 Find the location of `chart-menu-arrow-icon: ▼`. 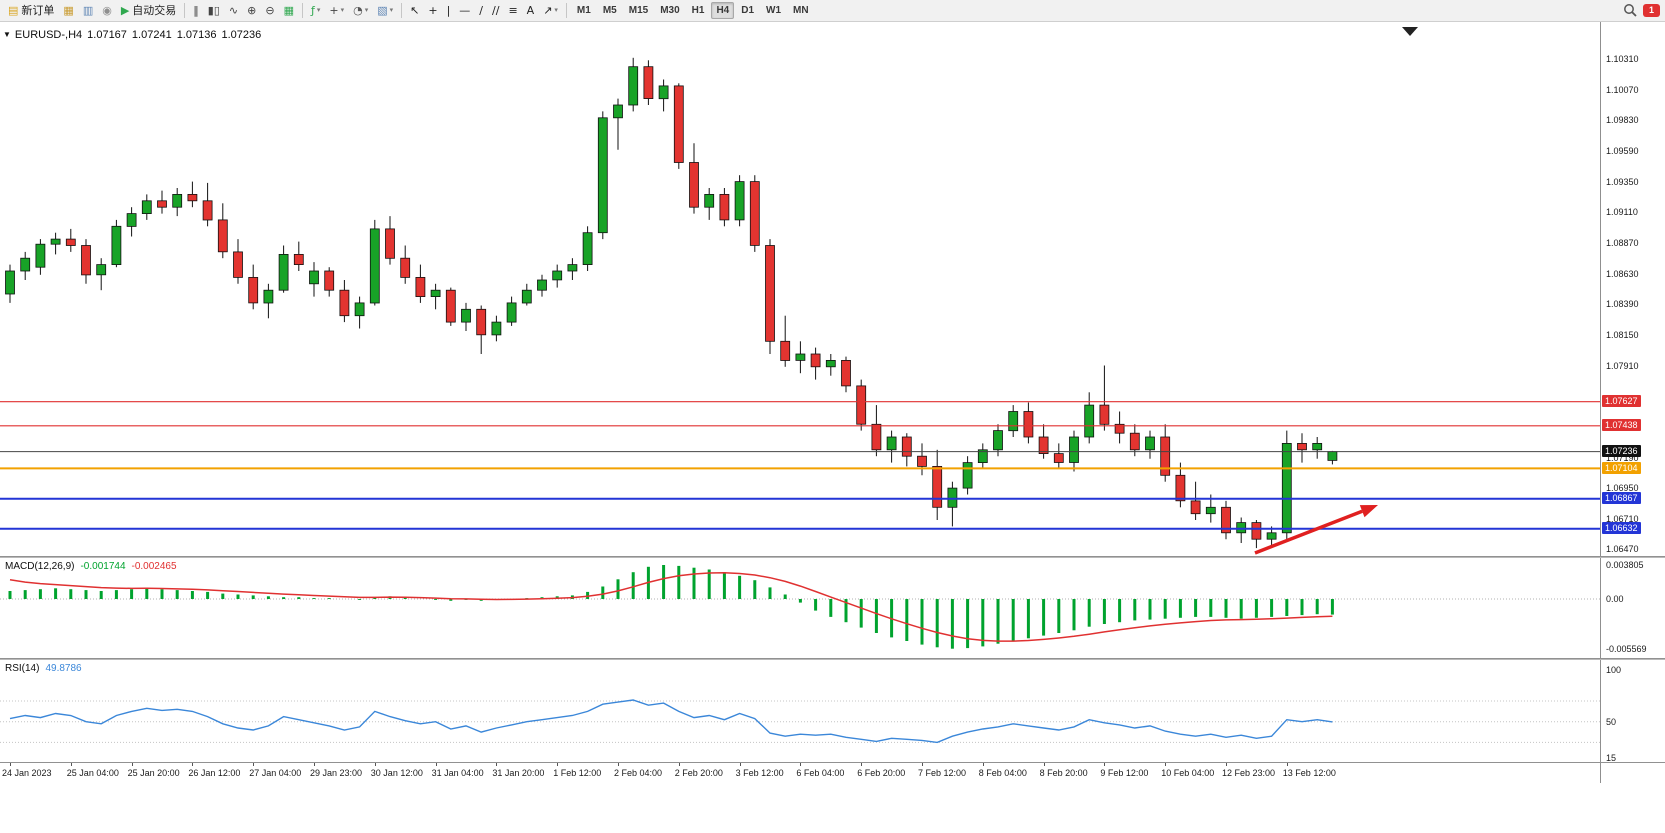

chart-menu-arrow-icon: ▼ is located at coordinates (7, 34).